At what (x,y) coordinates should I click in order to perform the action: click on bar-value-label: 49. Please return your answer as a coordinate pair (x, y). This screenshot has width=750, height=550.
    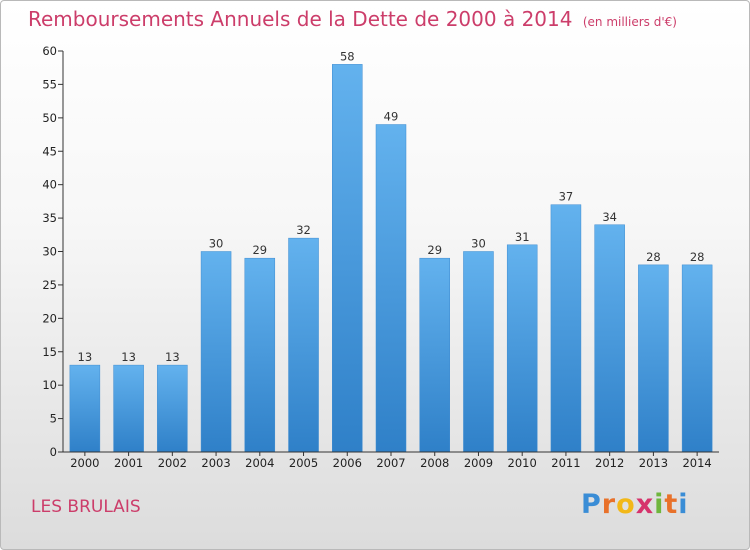
    Looking at the image, I should click on (391, 117).